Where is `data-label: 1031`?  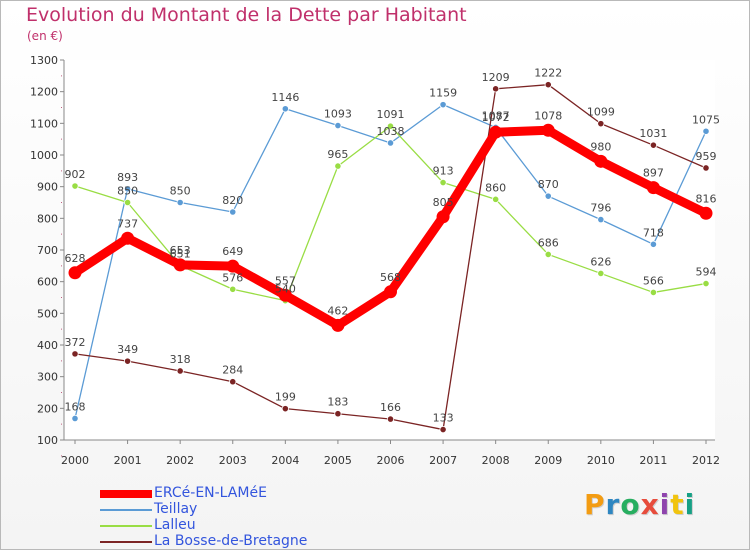
data-label: 1031 is located at coordinates (653, 133).